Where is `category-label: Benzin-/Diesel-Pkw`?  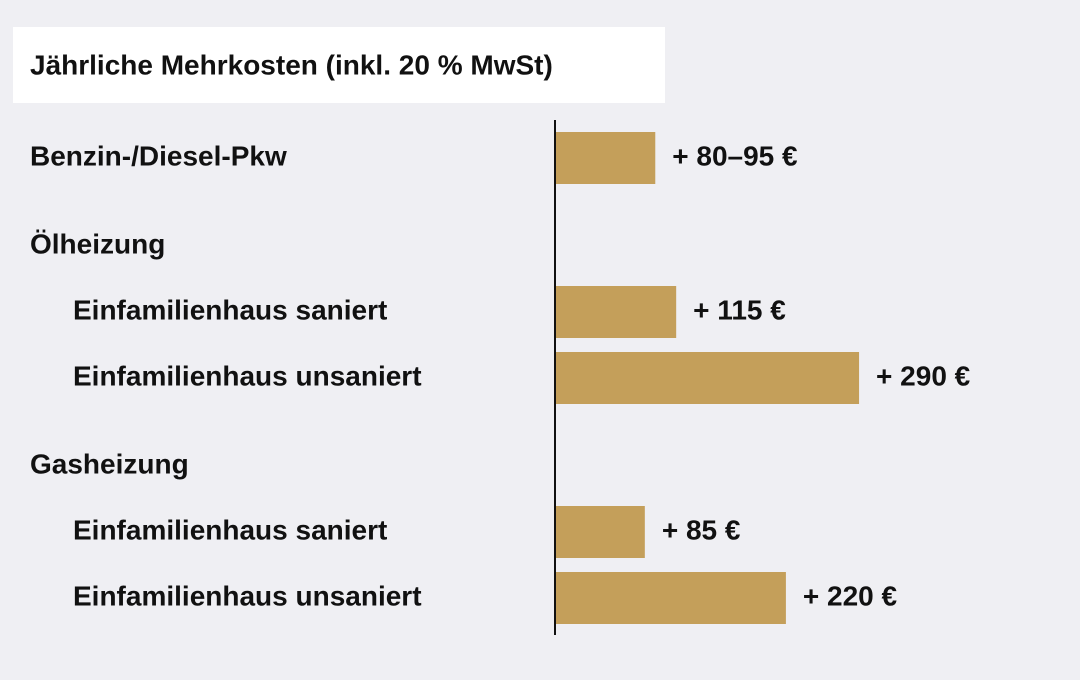
category-label: Benzin-/Diesel-Pkw is located at coordinates (158, 155).